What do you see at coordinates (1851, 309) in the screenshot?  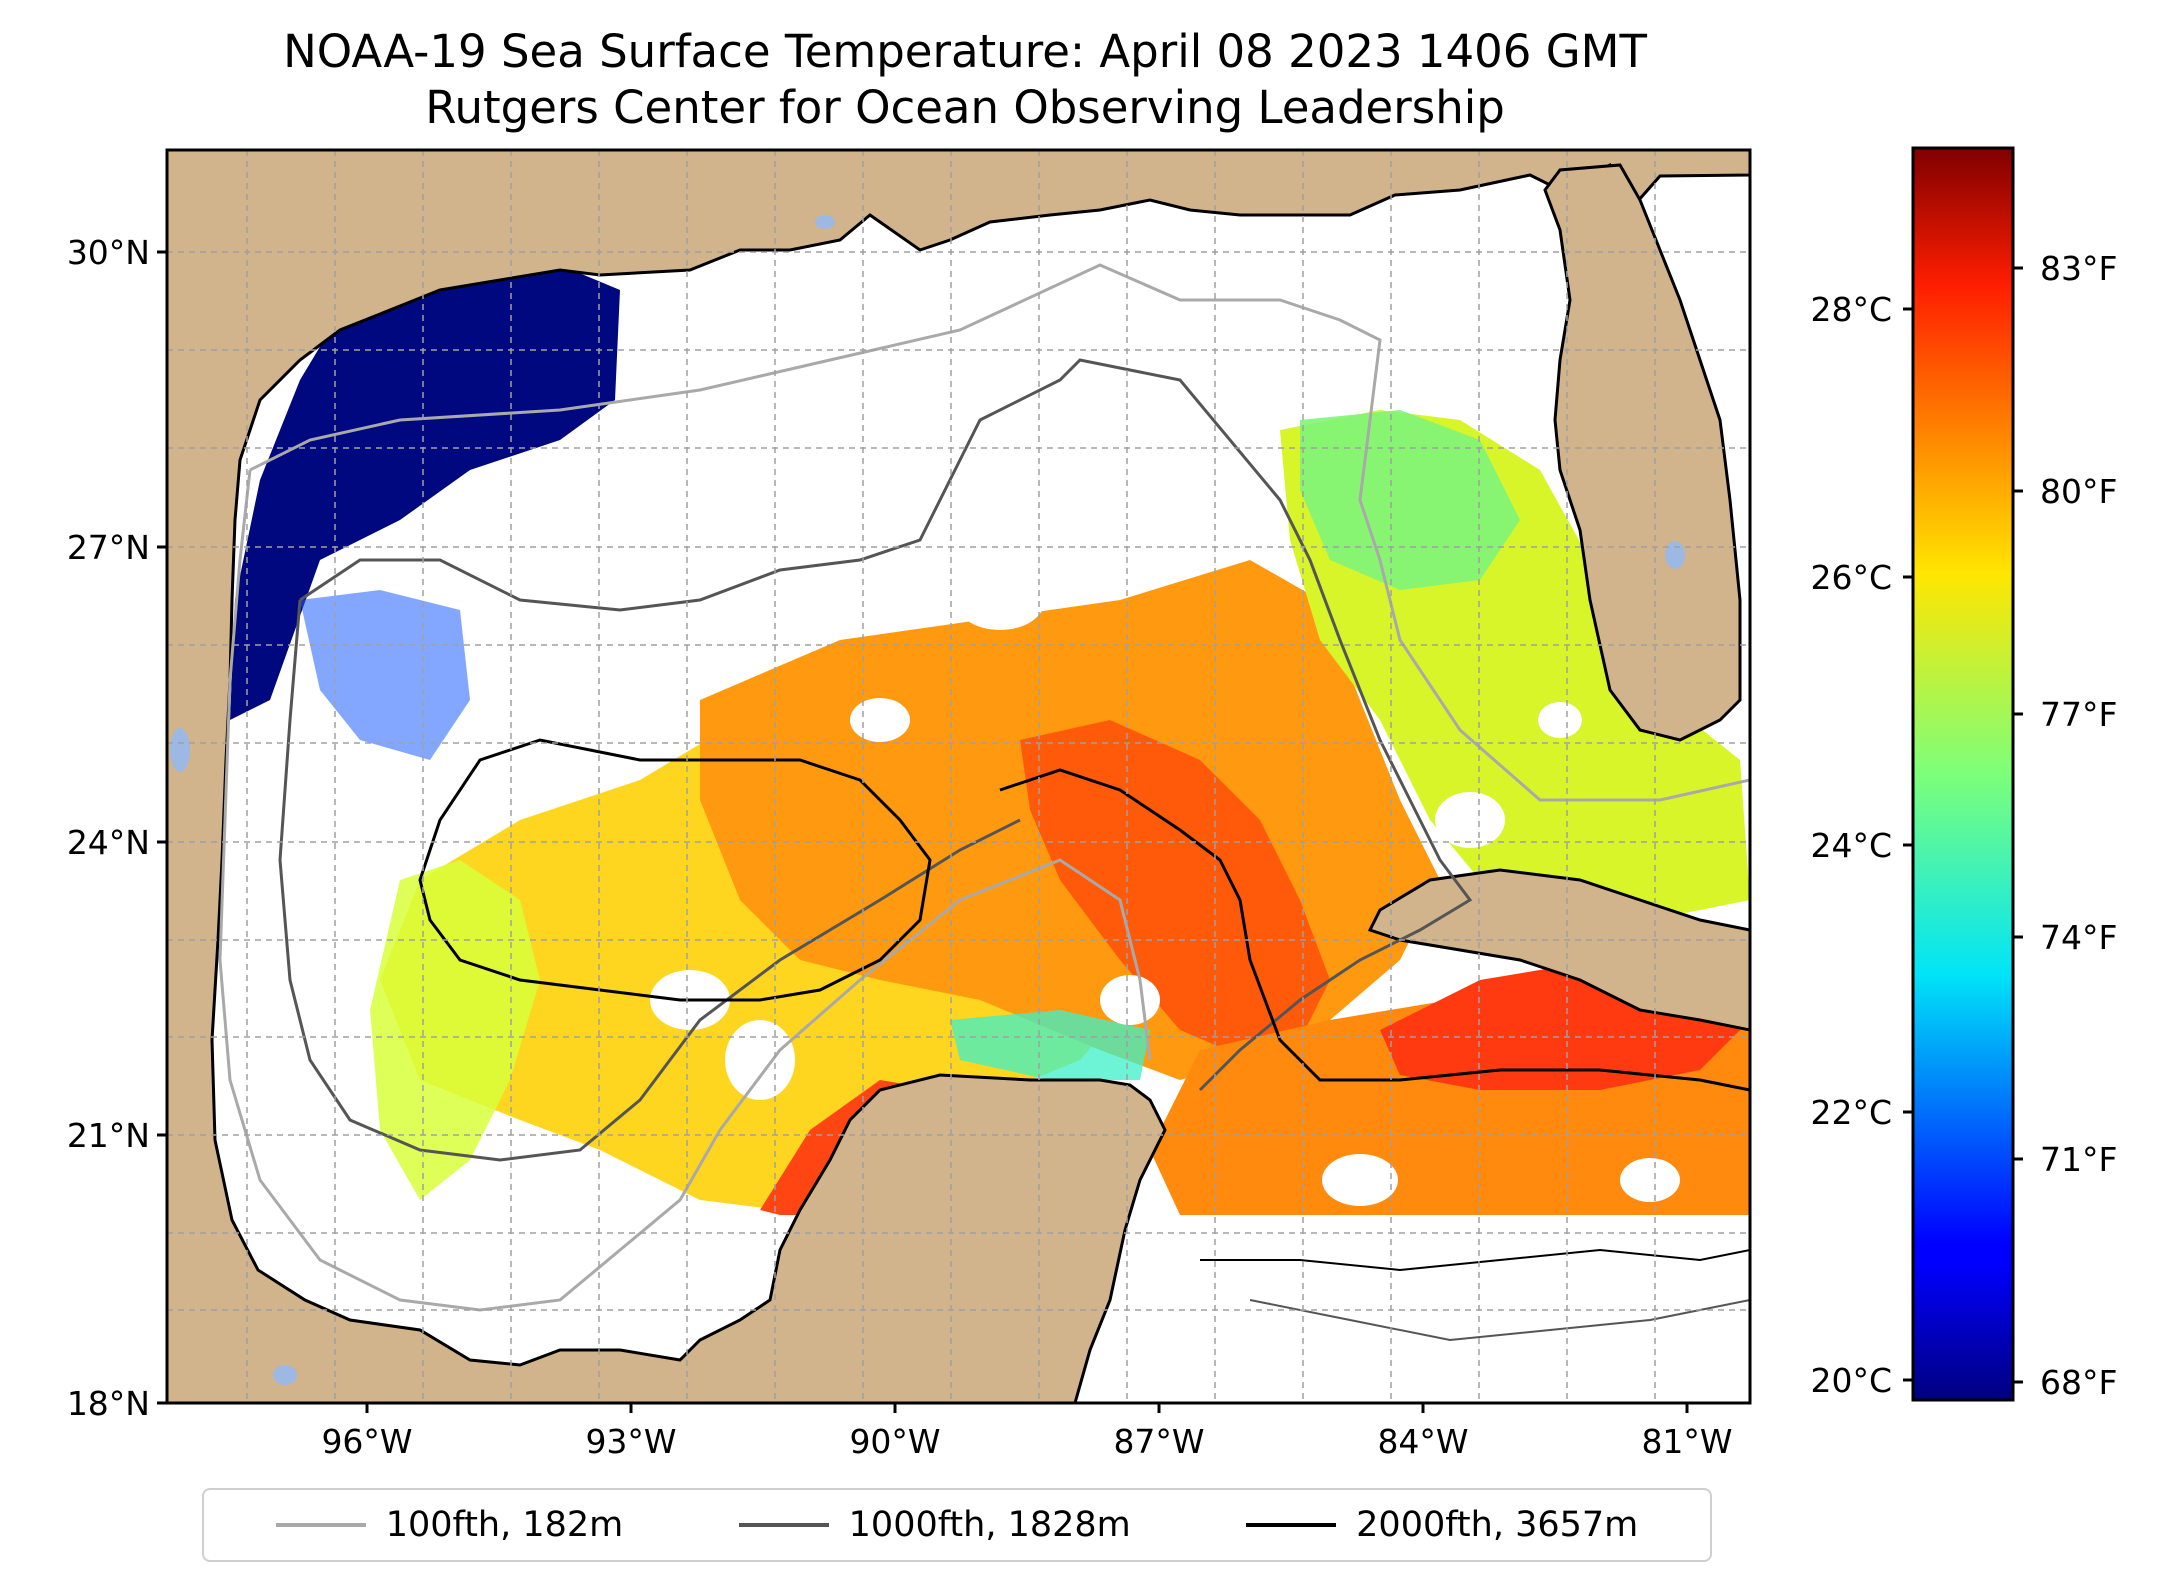 I see `celsius-label: 28°C` at bounding box center [1851, 309].